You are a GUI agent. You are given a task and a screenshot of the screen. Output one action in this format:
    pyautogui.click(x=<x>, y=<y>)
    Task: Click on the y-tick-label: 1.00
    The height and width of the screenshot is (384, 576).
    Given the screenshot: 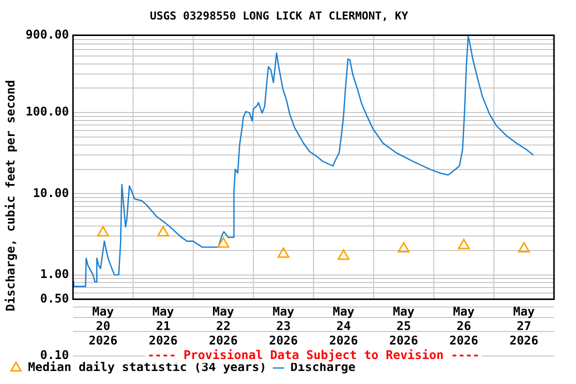 What is the action you would take?
    pyautogui.click(x=54, y=273)
    